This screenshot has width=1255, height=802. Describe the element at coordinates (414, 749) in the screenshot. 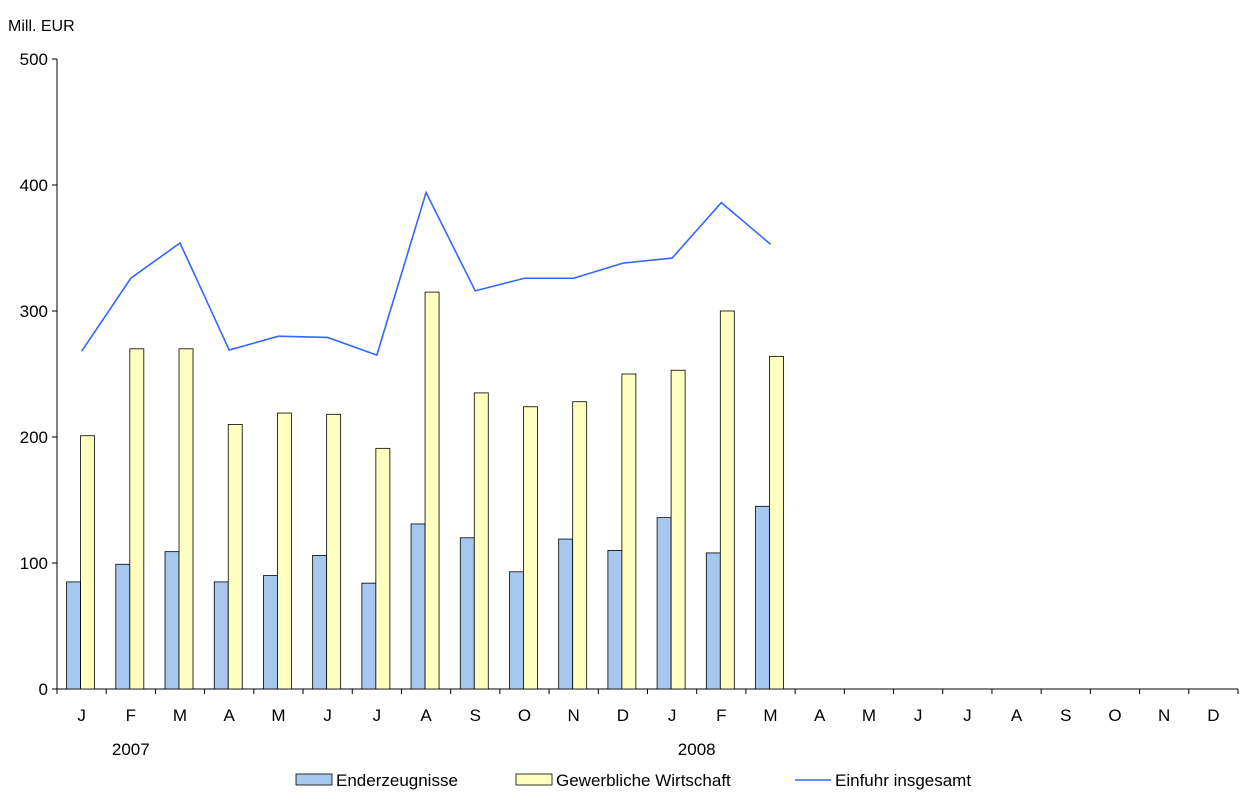

I see `year-labels: 2007 2008` at that location.